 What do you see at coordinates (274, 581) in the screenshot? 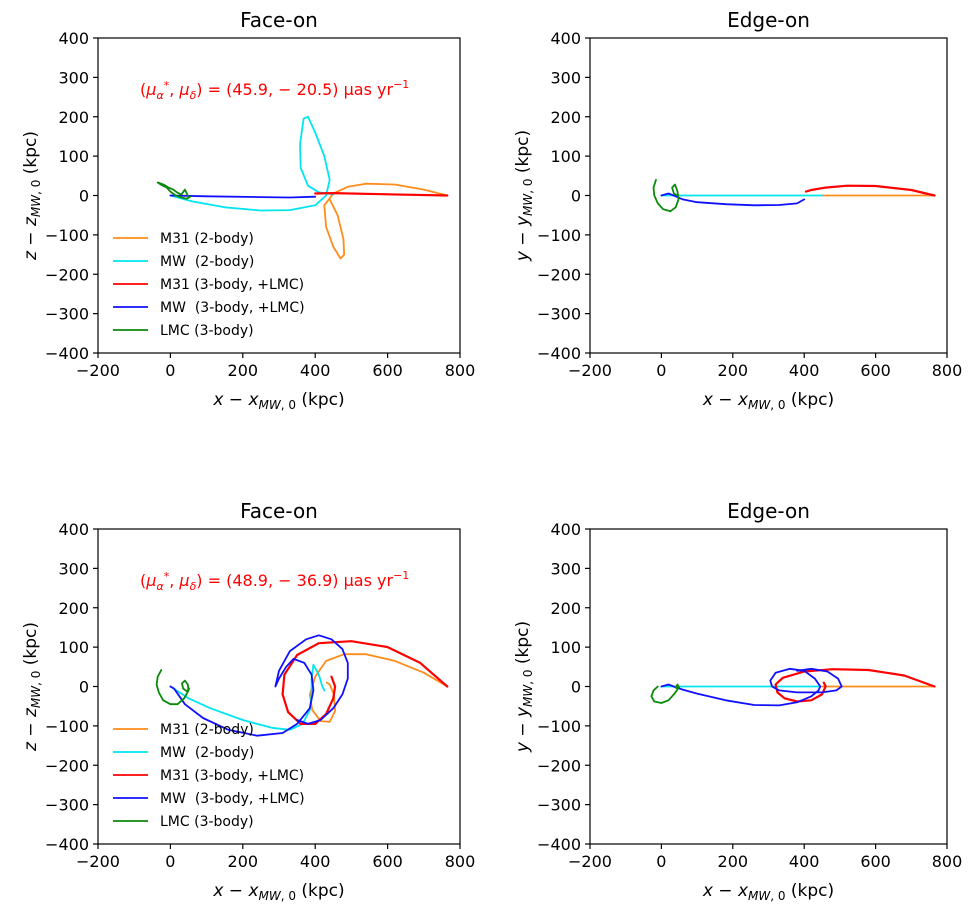
I see `pm-annotation: (μα*, μδ) = (48.9, − 36.9) μas yr−1` at bounding box center [274, 581].